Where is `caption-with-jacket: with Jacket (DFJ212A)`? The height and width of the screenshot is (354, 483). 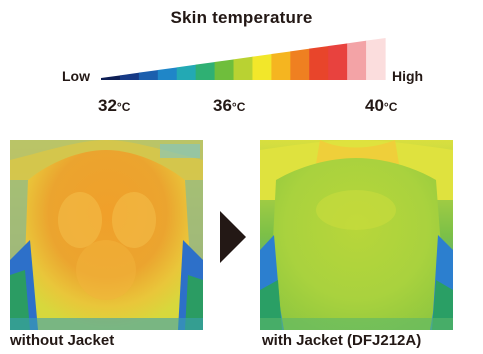
caption-with-jacket: with Jacket (DFJ212A) is located at coordinates (342, 340).